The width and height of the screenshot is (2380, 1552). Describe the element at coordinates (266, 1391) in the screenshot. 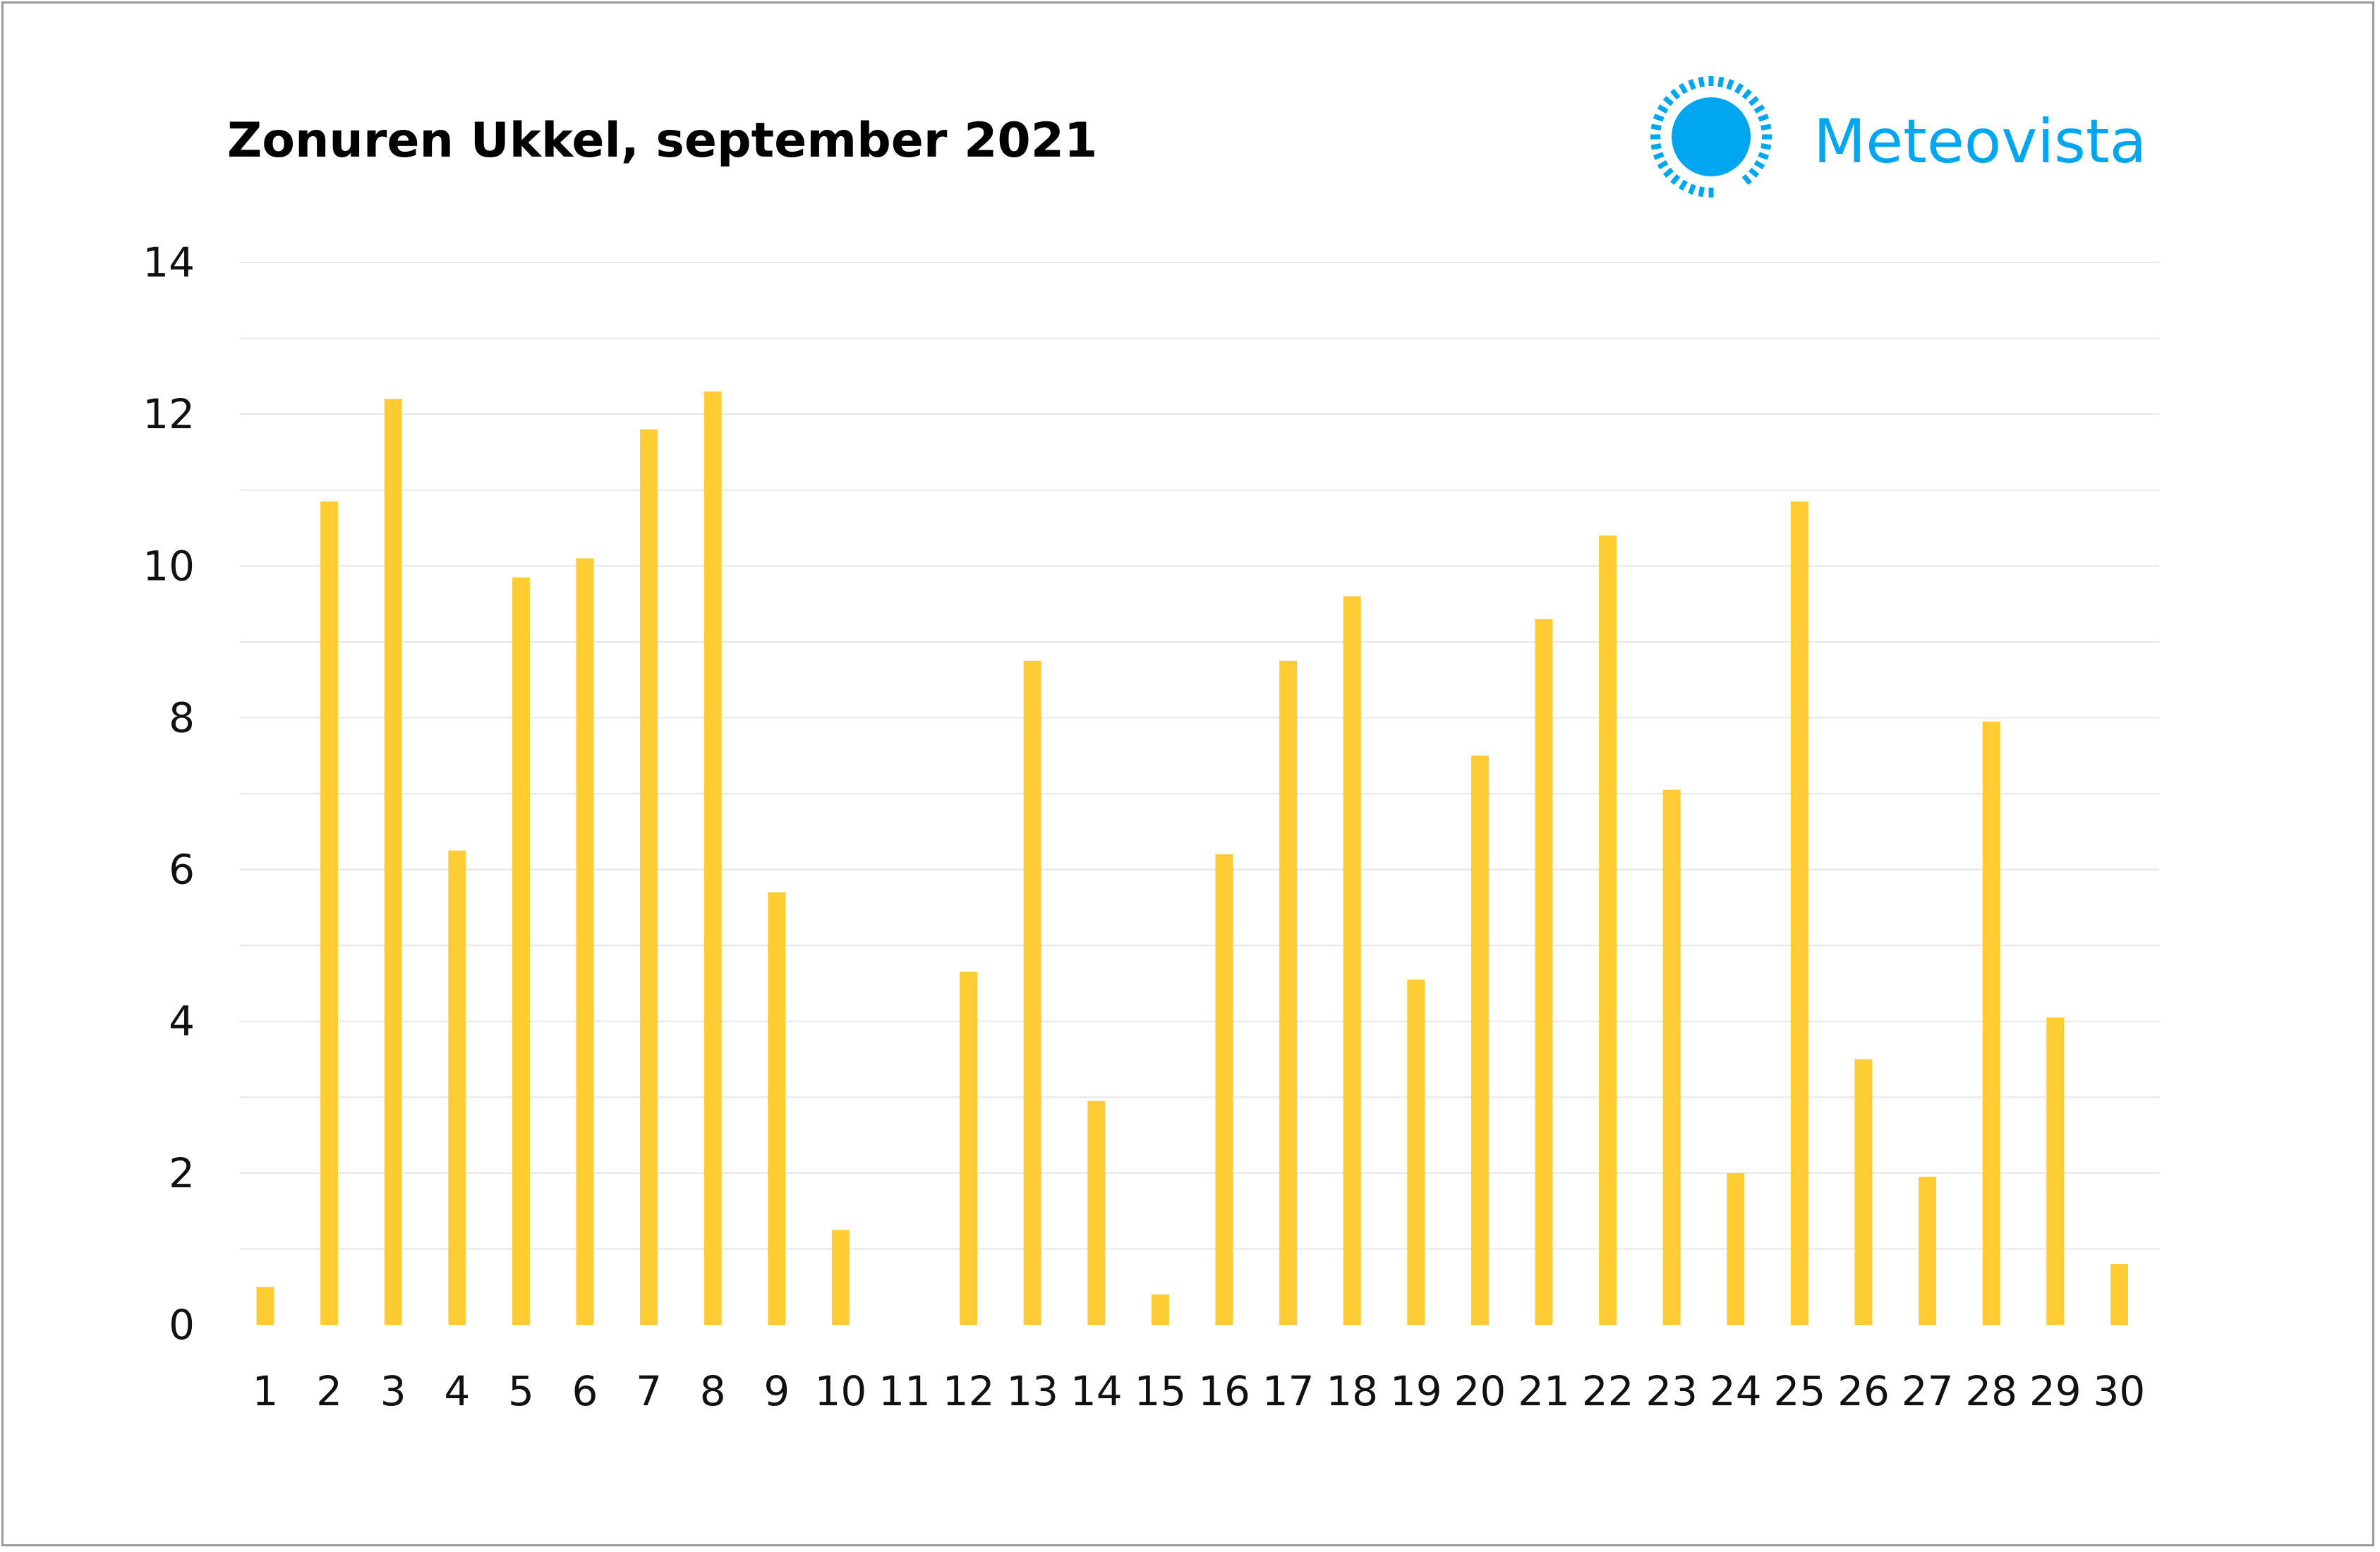

I see `x-tick-label: 1` at that location.